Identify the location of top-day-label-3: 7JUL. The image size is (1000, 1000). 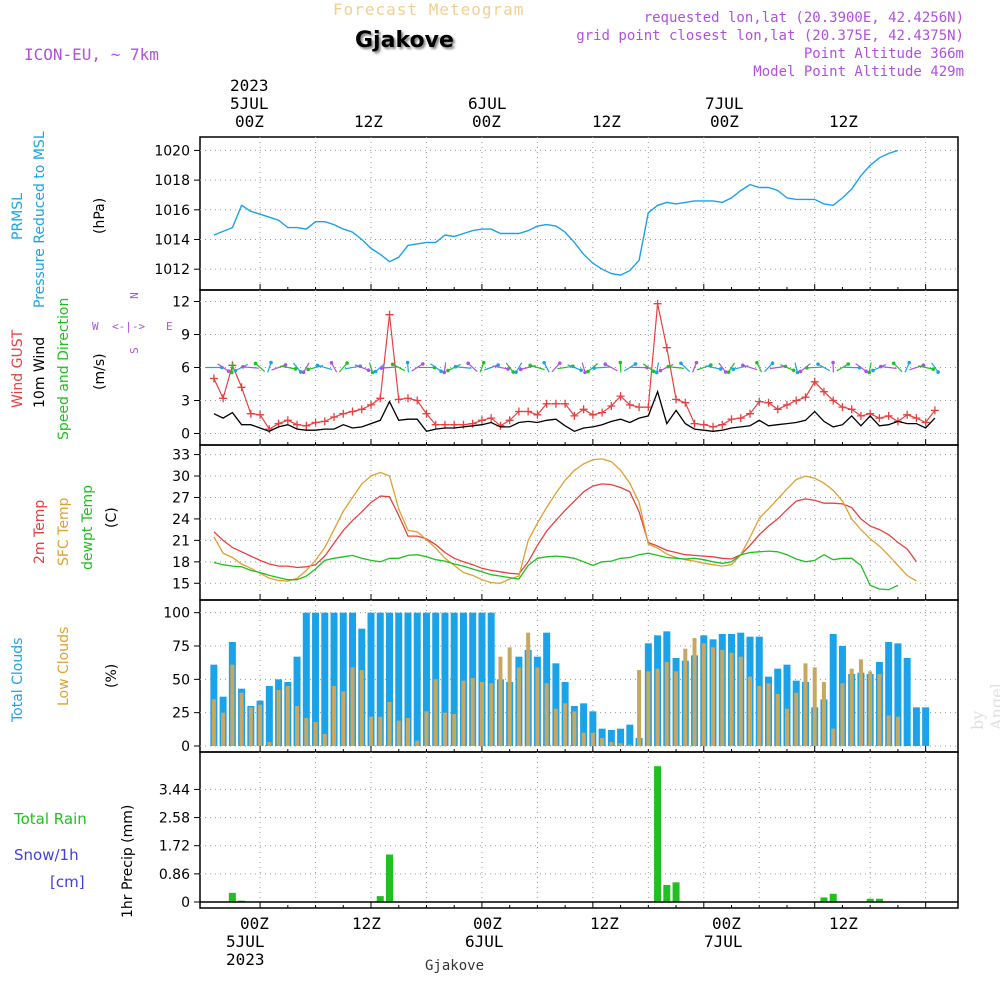
(724, 103).